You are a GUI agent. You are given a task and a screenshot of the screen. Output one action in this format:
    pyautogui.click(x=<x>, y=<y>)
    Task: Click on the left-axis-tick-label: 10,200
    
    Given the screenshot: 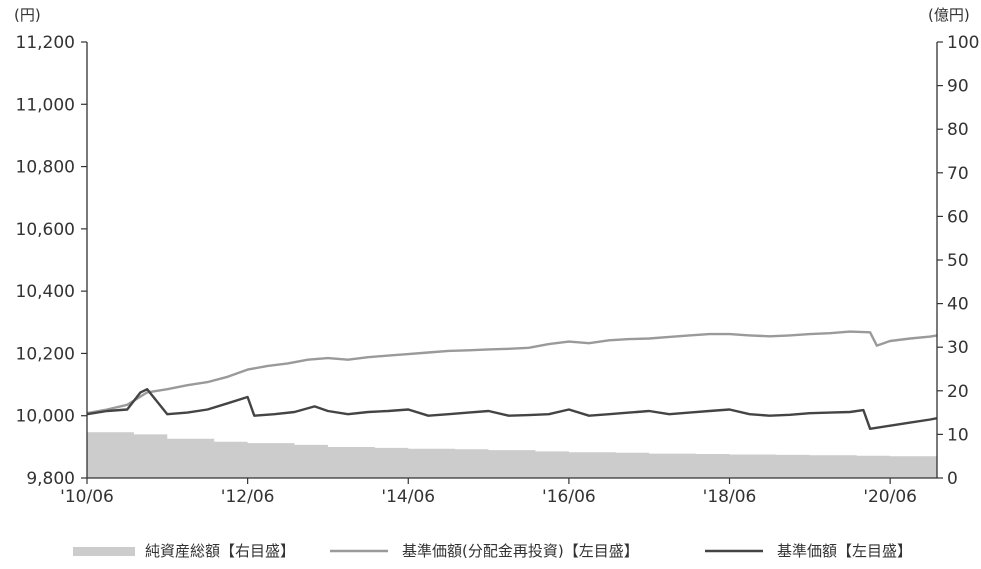 What is the action you would take?
    pyautogui.click(x=45, y=354)
    